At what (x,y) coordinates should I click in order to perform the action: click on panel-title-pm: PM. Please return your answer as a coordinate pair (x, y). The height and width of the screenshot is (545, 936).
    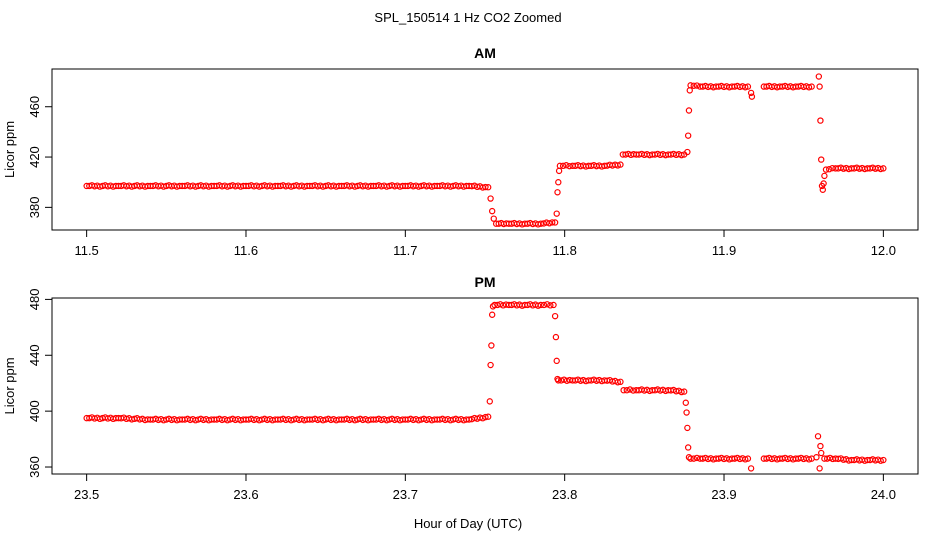
    Looking at the image, I should click on (485, 282).